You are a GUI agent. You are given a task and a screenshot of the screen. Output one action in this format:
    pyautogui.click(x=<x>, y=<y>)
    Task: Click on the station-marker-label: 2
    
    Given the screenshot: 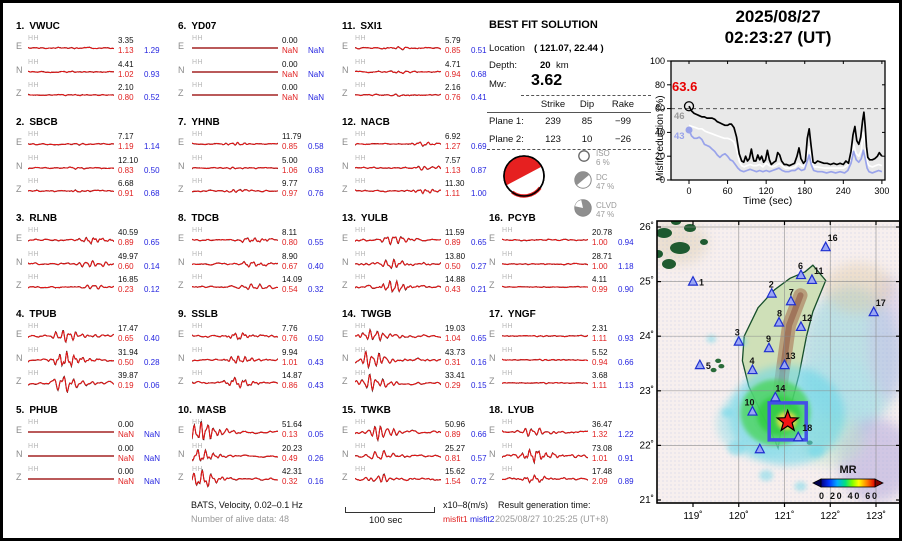 What is the action you would take?
    pyautogui.click(x=771, y=285)
    